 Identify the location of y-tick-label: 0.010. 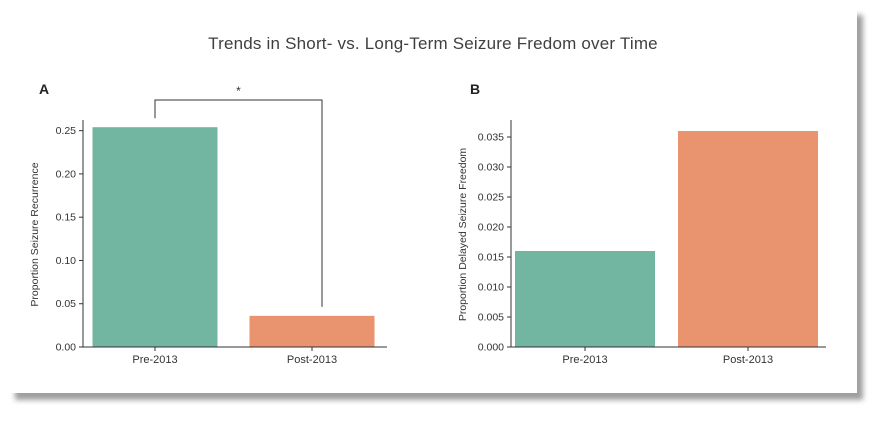
(491, 288).